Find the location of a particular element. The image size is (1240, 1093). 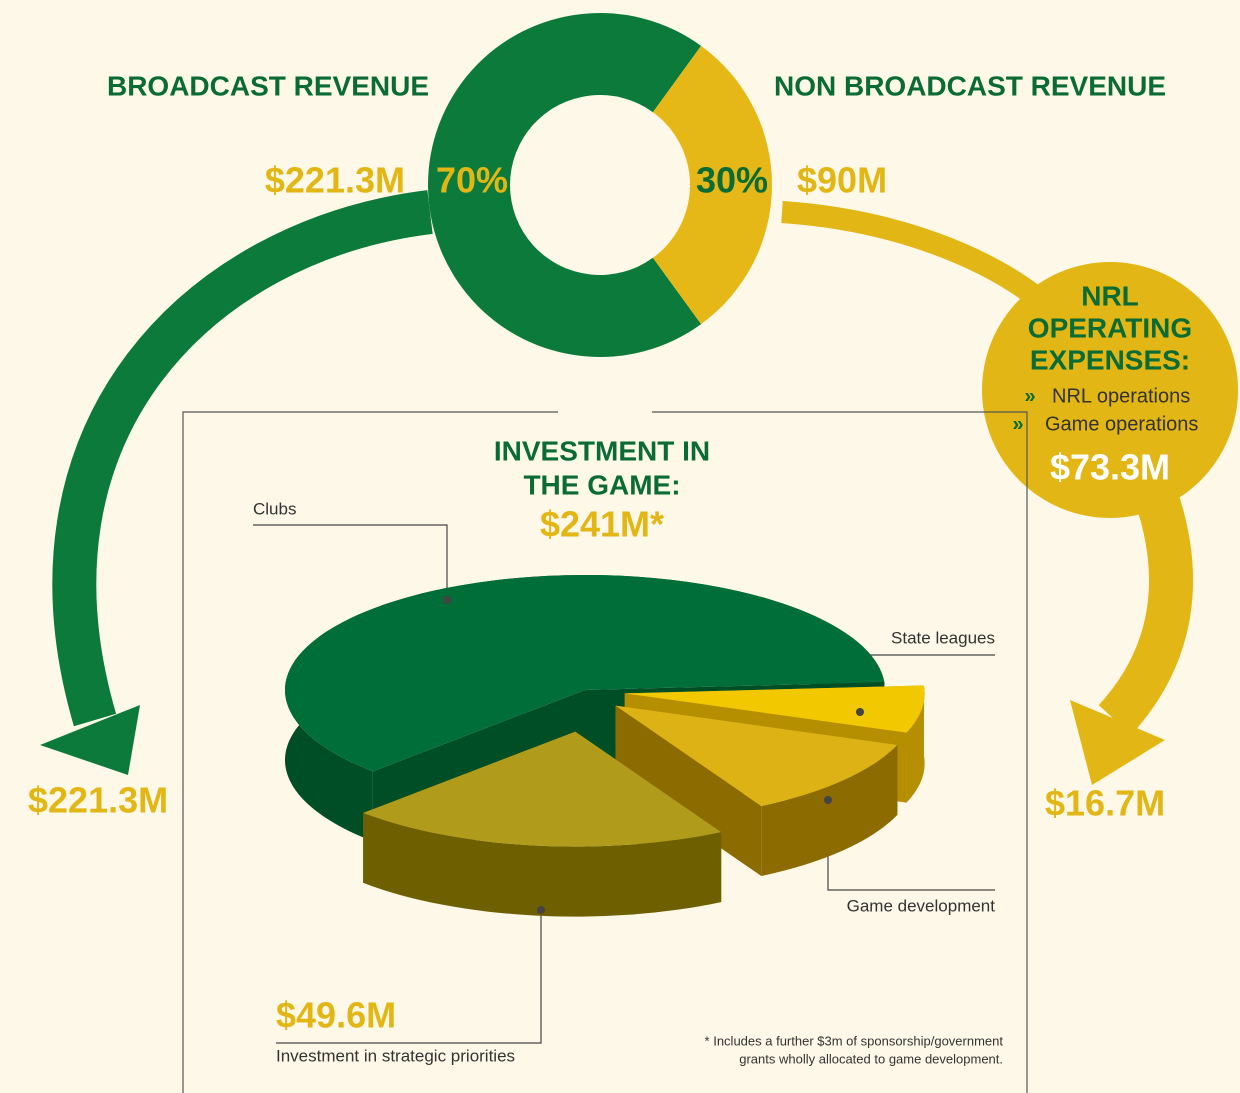

segment-label: 70% is located at coordinates (472, 180).